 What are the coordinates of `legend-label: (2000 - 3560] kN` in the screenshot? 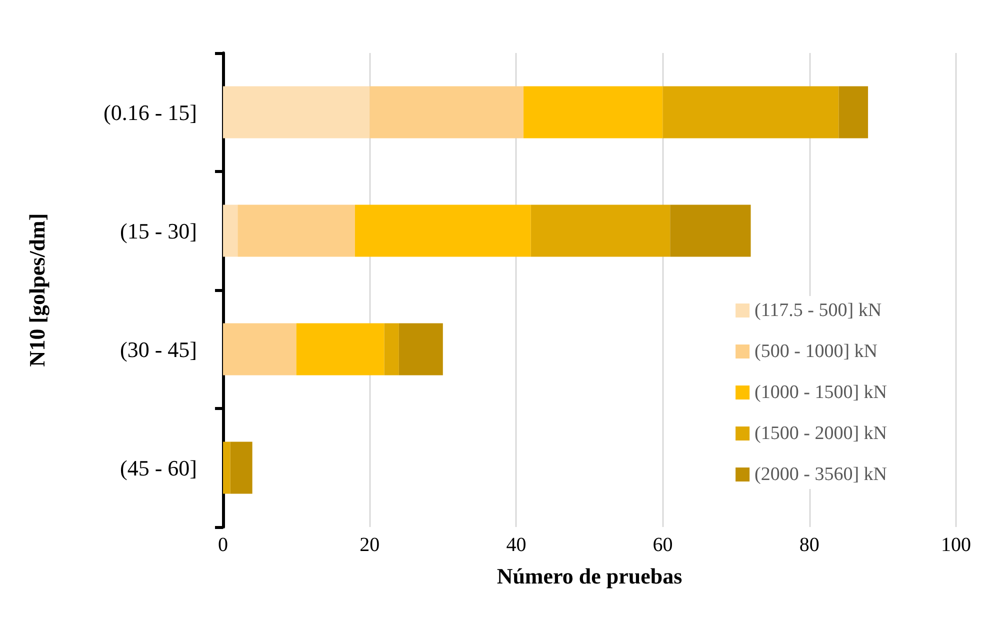 It's located at (821, 474).